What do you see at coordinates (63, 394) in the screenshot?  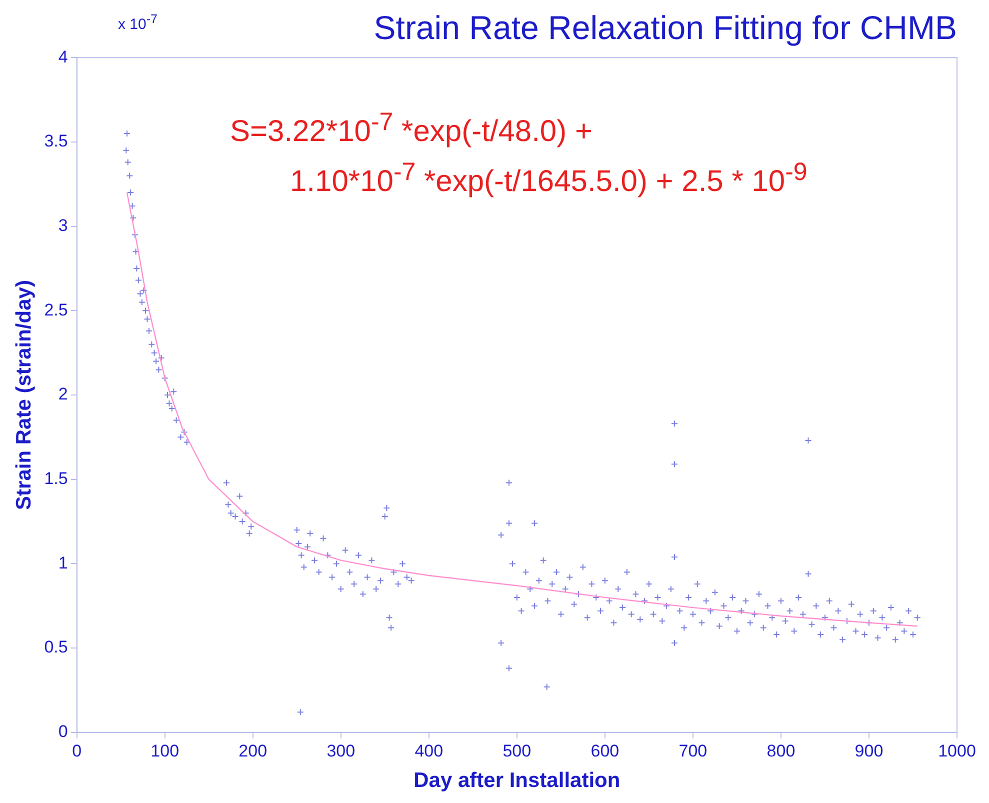 I see `y-tick-label: 2` at bounding box center [63, 394].